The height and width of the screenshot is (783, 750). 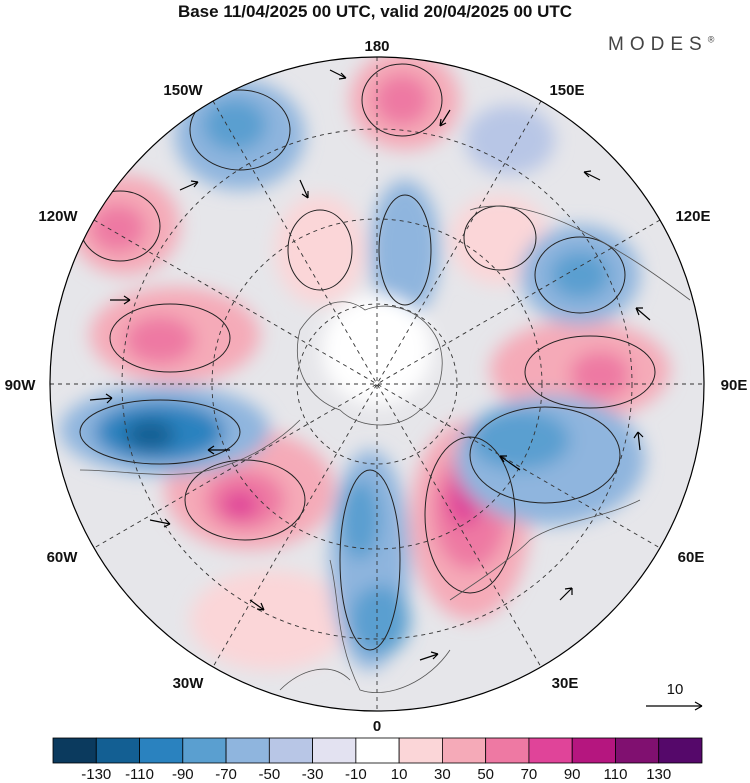 I want to click on negative-core-0-south, so click(x=380, y=620).